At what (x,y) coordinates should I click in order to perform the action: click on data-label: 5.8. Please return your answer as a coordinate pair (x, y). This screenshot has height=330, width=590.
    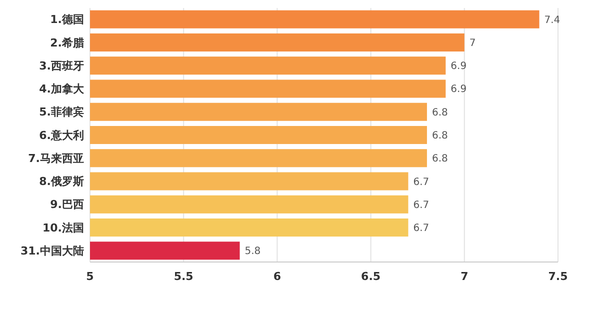
    Looking at the image, I should click on (252, 252).